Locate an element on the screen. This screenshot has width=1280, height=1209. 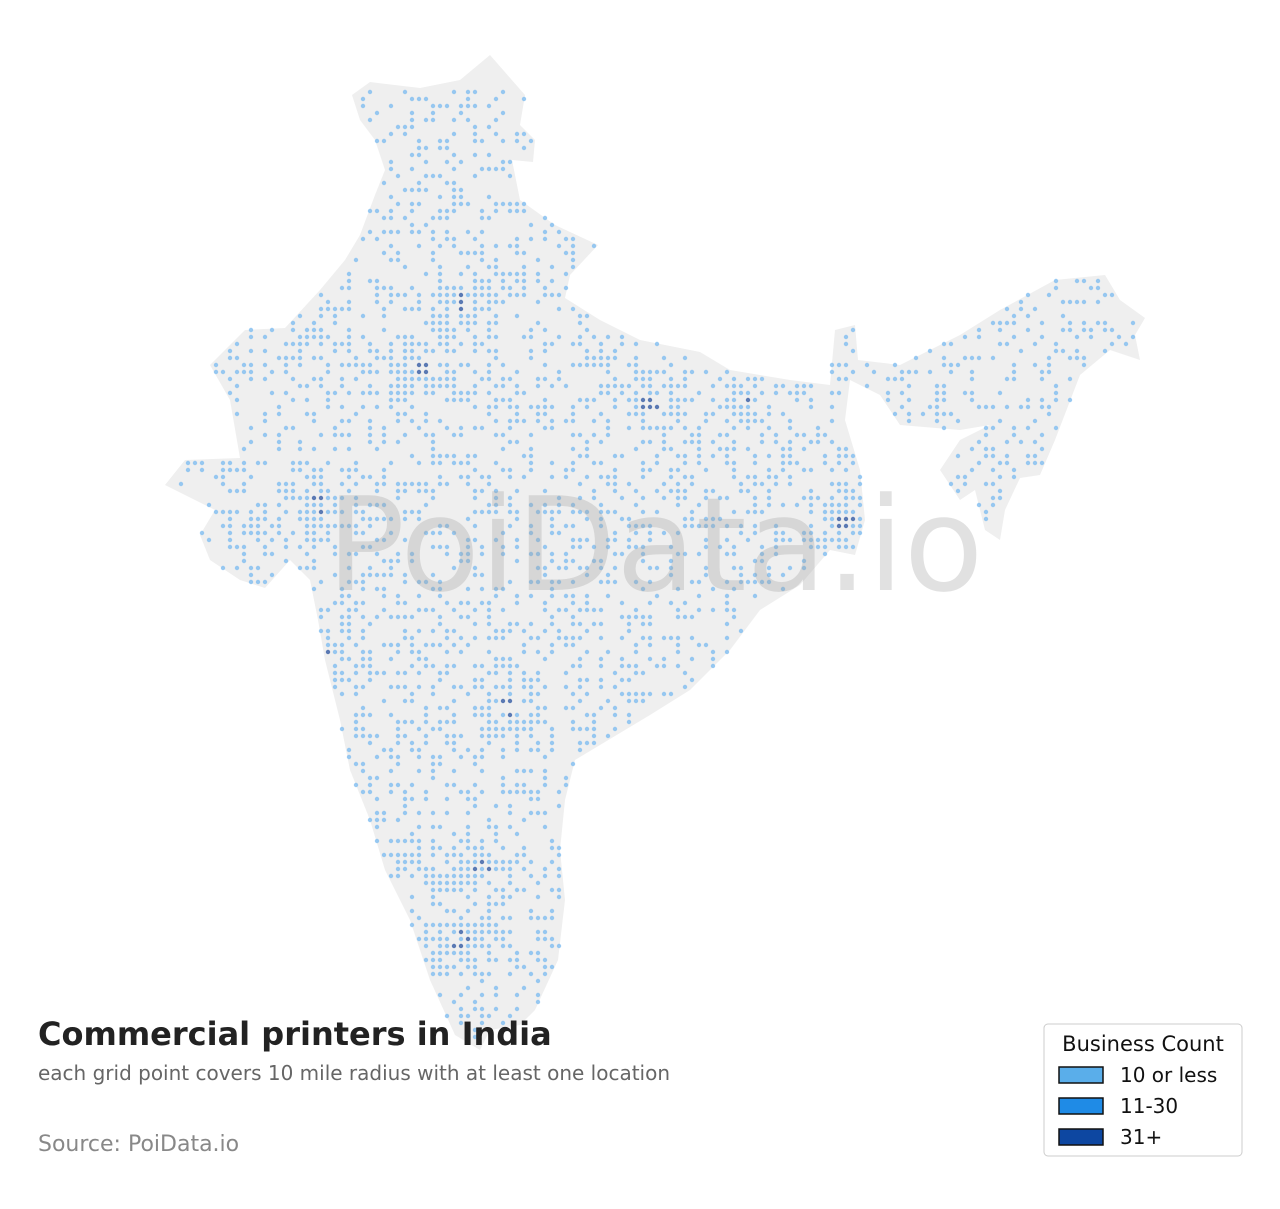
source: Source: PoiData.io is located at coordinates (138, 1144).